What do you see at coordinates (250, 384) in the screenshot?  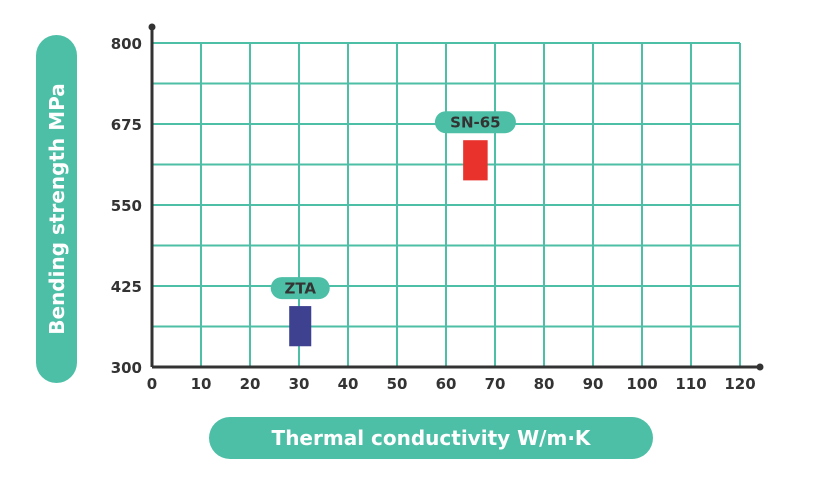 I see `x-tick-label: 20` at bounding box center [250, 384].